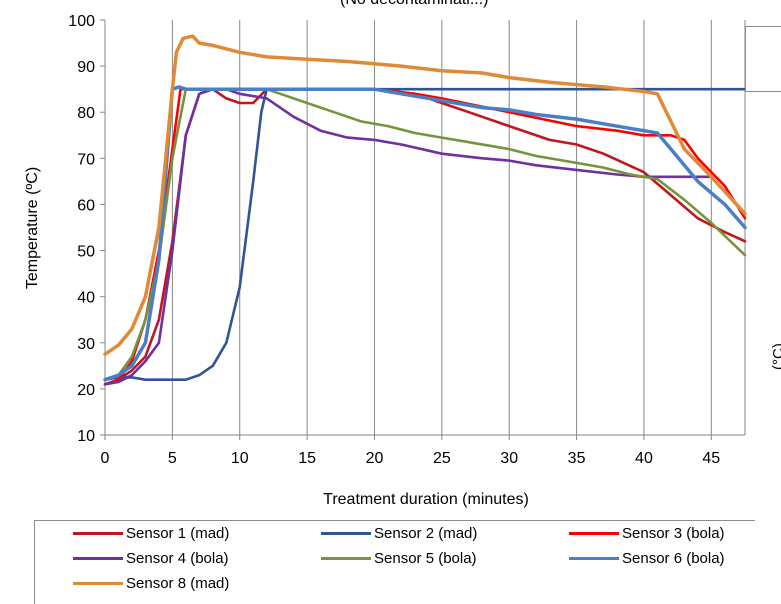 The height and width of the screenshot is (604, 781). Describe the element at coordinates (426, 533) in the screenshot. I see `legend-label: Sensor 2 (mad)` at that location.